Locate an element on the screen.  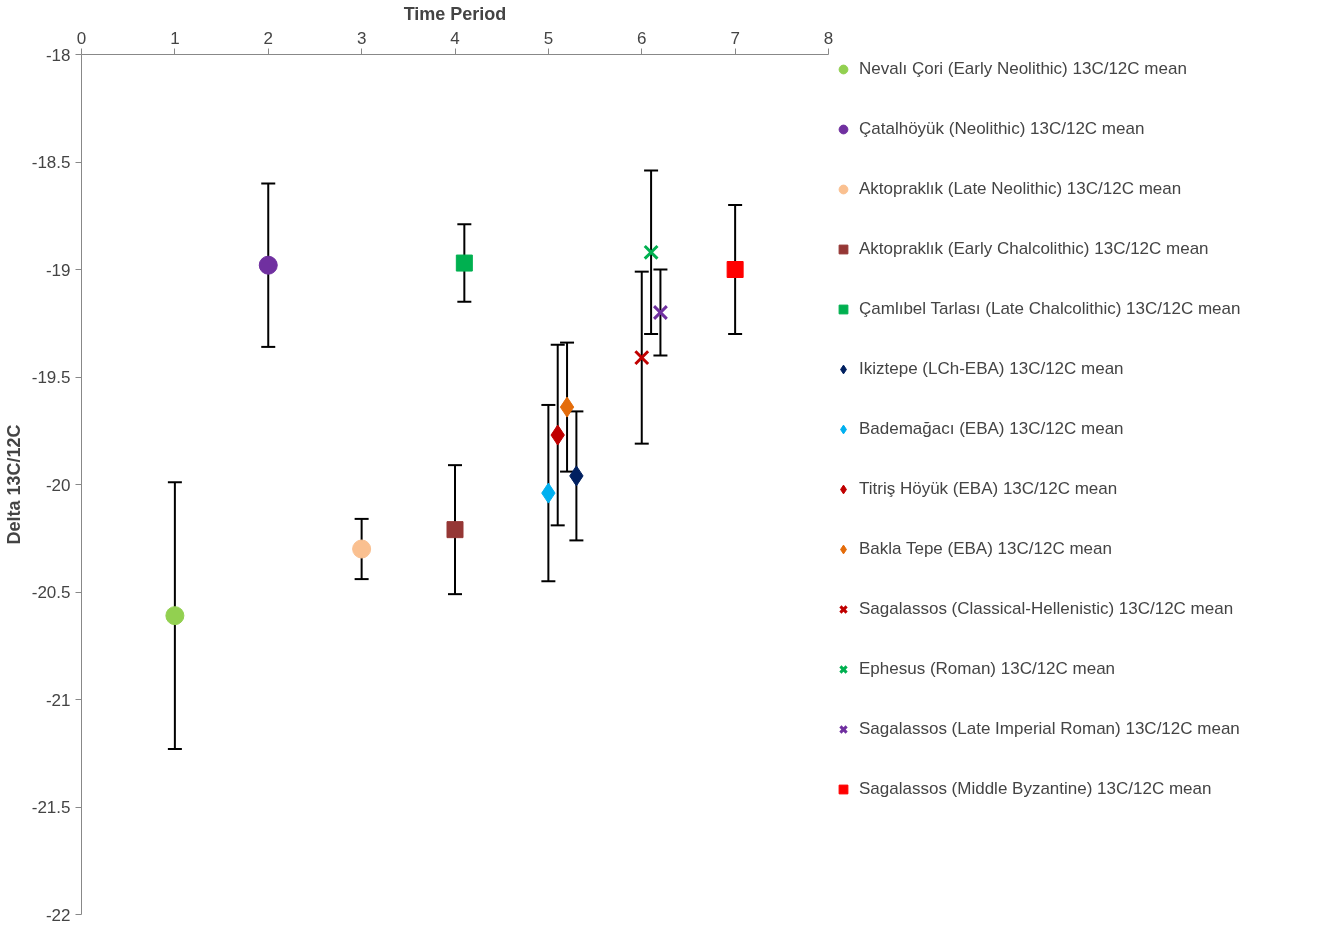
legend-label: Nevalı Çori (Early Neolithic) 13C/12C mean is located at coordinates (1023, 69).